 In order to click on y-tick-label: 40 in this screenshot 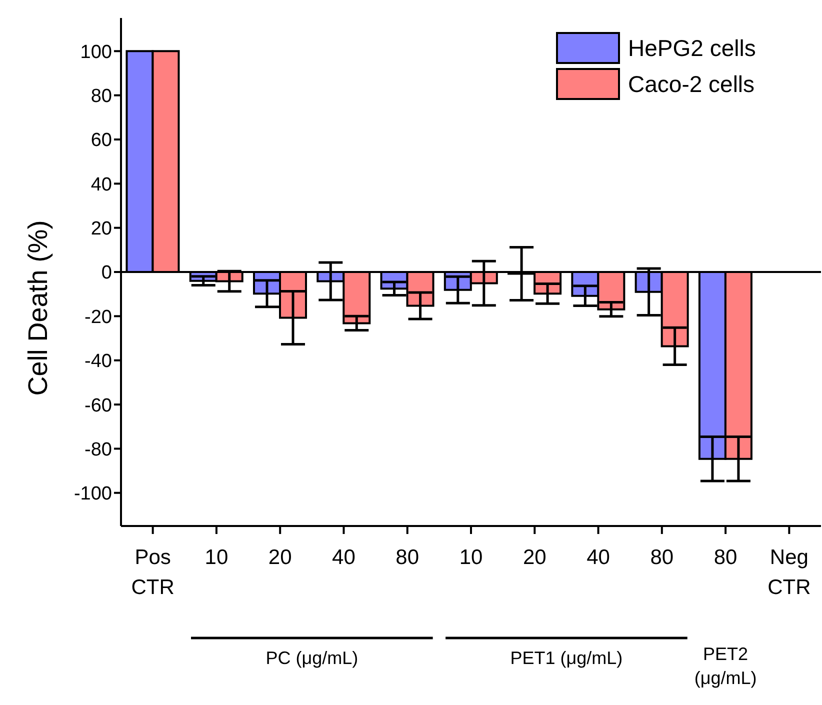, I will do `click(101, 185)`.